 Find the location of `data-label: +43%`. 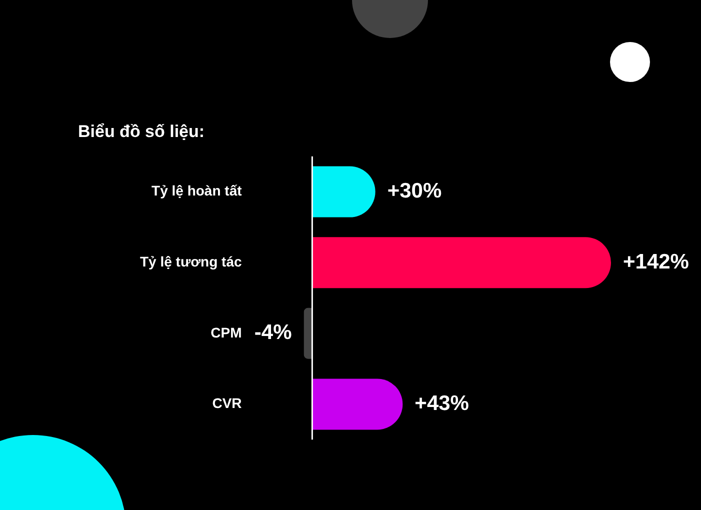

data-label: +43% is located at coordinates (442, 403).